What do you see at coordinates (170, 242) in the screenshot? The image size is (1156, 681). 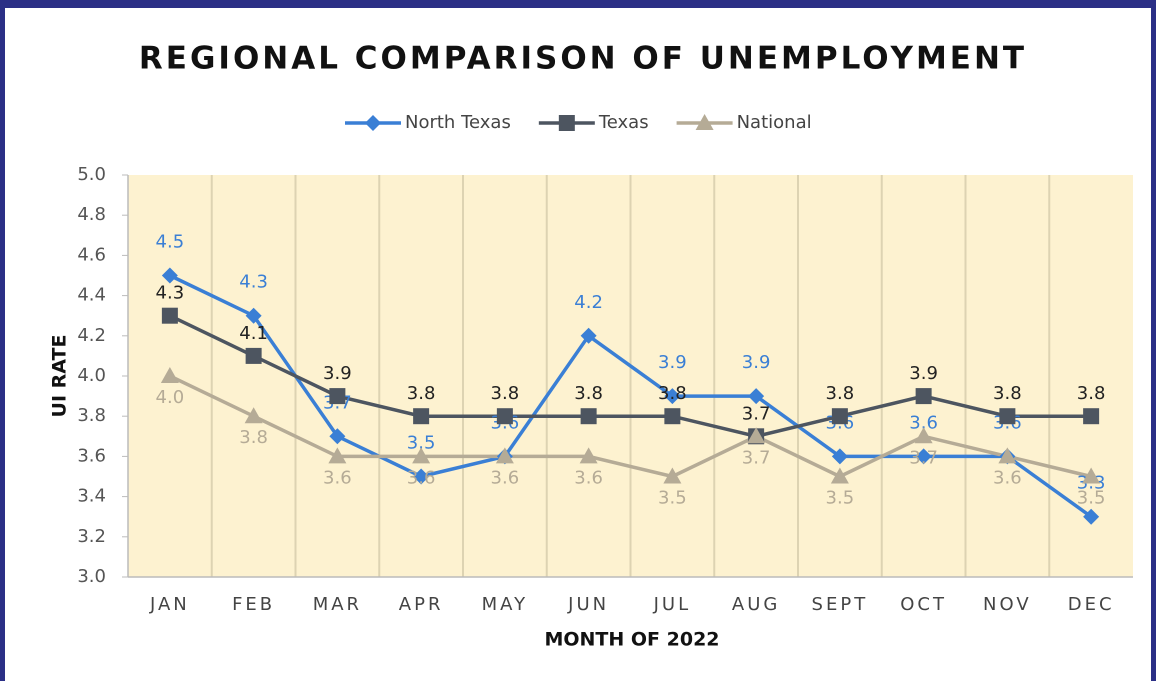 I see `data-label: 4.5` at bounding box center [170, 242].